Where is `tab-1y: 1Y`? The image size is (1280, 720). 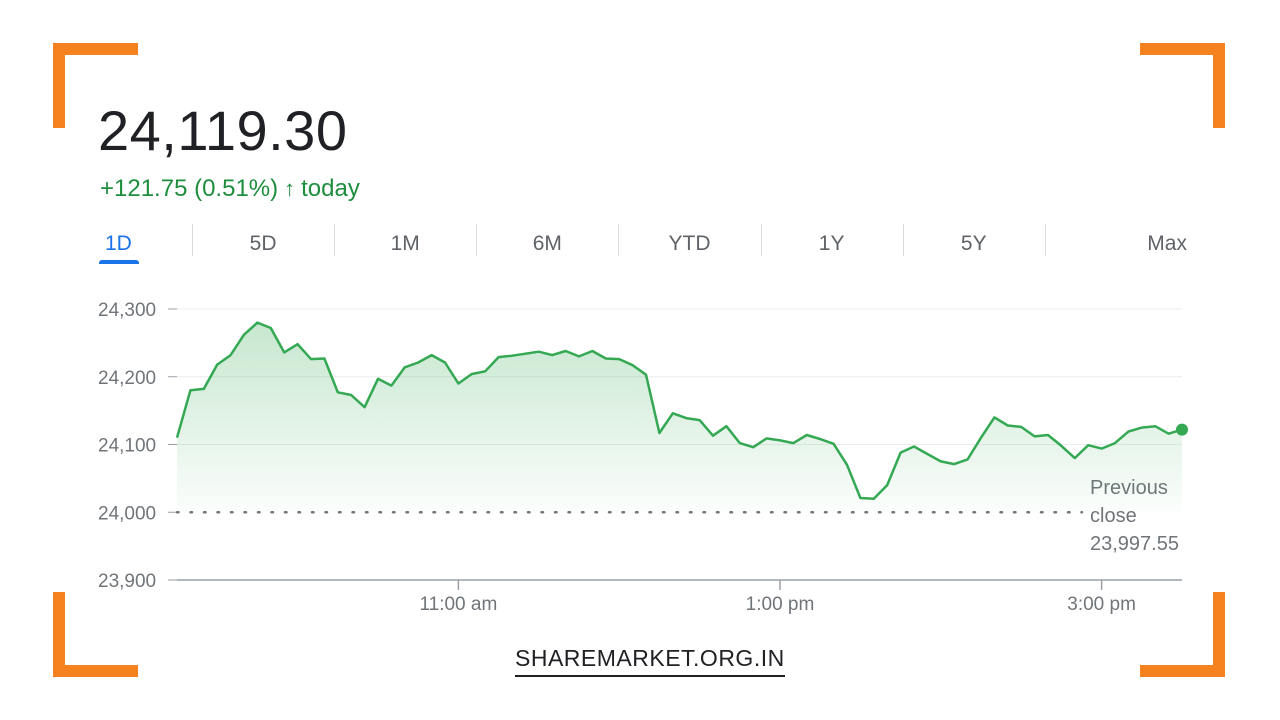
tab-1y: 1Y is located at coordinates (831, 244).